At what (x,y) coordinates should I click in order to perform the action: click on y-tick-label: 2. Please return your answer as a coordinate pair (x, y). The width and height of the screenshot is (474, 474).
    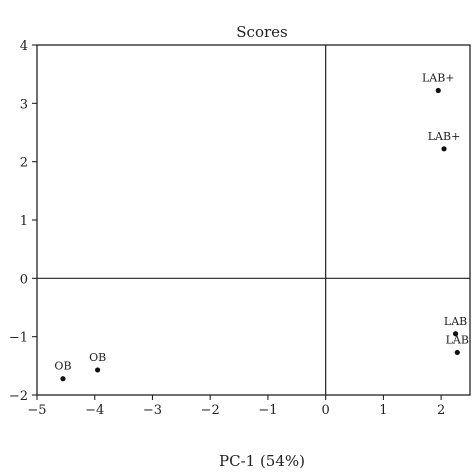
    Looking at the image, I should click on (24, 163).